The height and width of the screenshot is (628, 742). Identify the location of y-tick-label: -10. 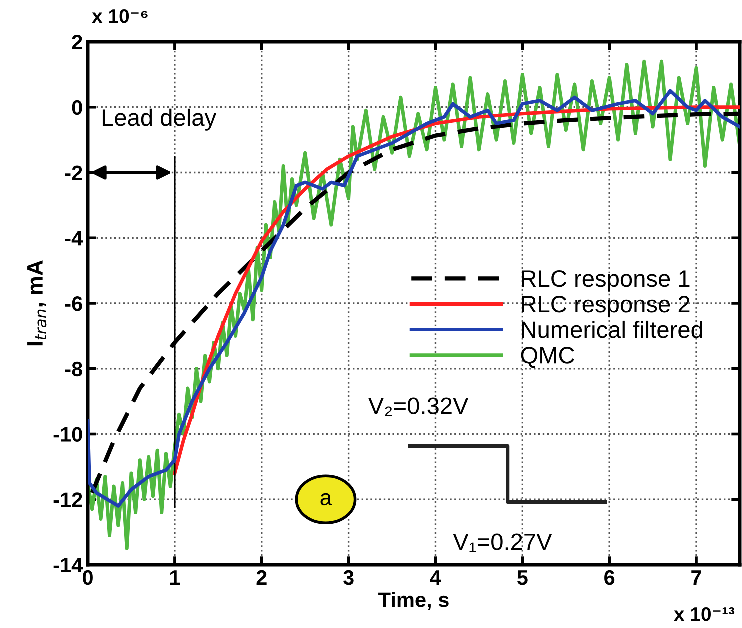
(68, 434).